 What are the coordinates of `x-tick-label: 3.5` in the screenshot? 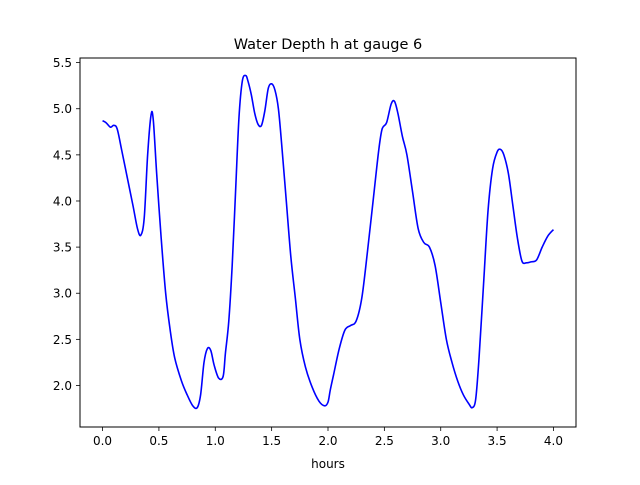 It's located at (497, 441).